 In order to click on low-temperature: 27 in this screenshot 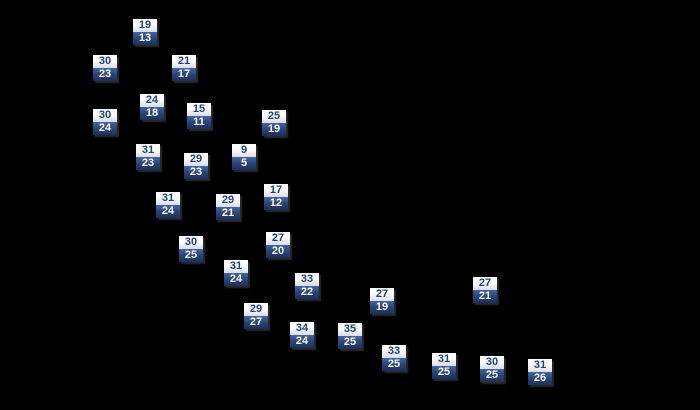, I will do `click(256, 322)`.